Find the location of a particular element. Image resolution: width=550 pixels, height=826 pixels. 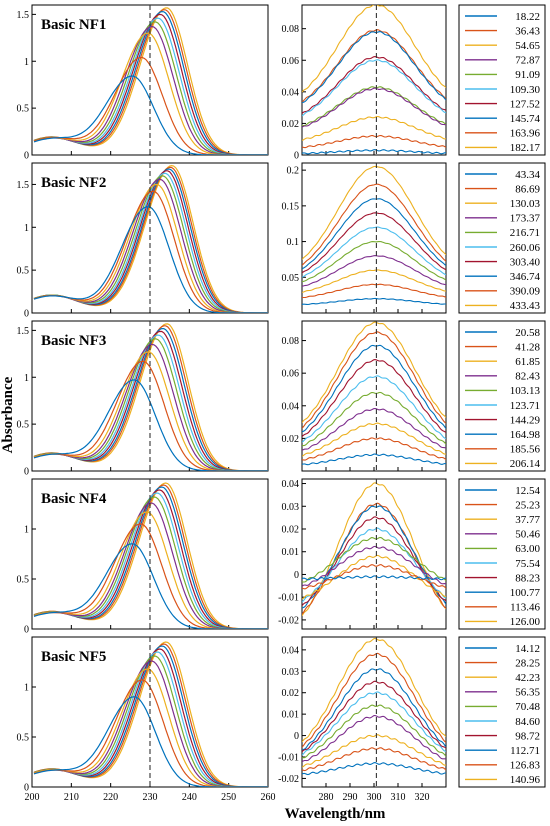

legend-label: 109.30 is located at coordinates (525, 90).